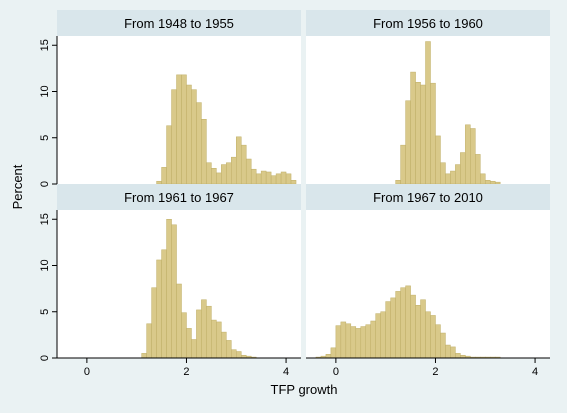 Image resolution: width=567 pixels, height=413 pixels. I want to click on x-axis-label: TFP growth, so click(304, 389).